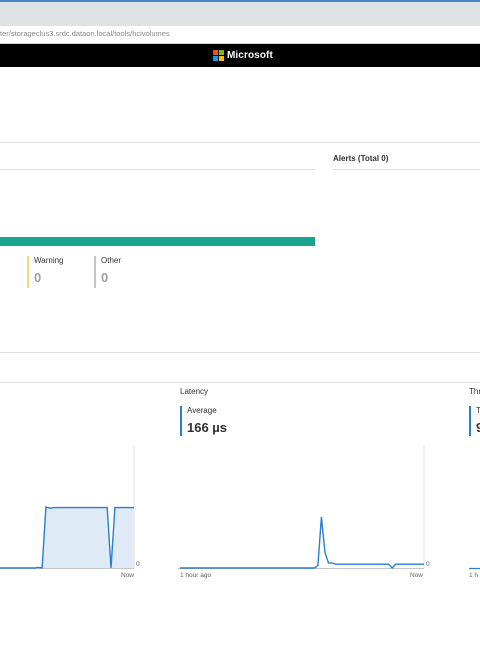 This screenshot has height=650, width=480. I want to click on microsoft-logo: Microsoft, so click(243, 55).